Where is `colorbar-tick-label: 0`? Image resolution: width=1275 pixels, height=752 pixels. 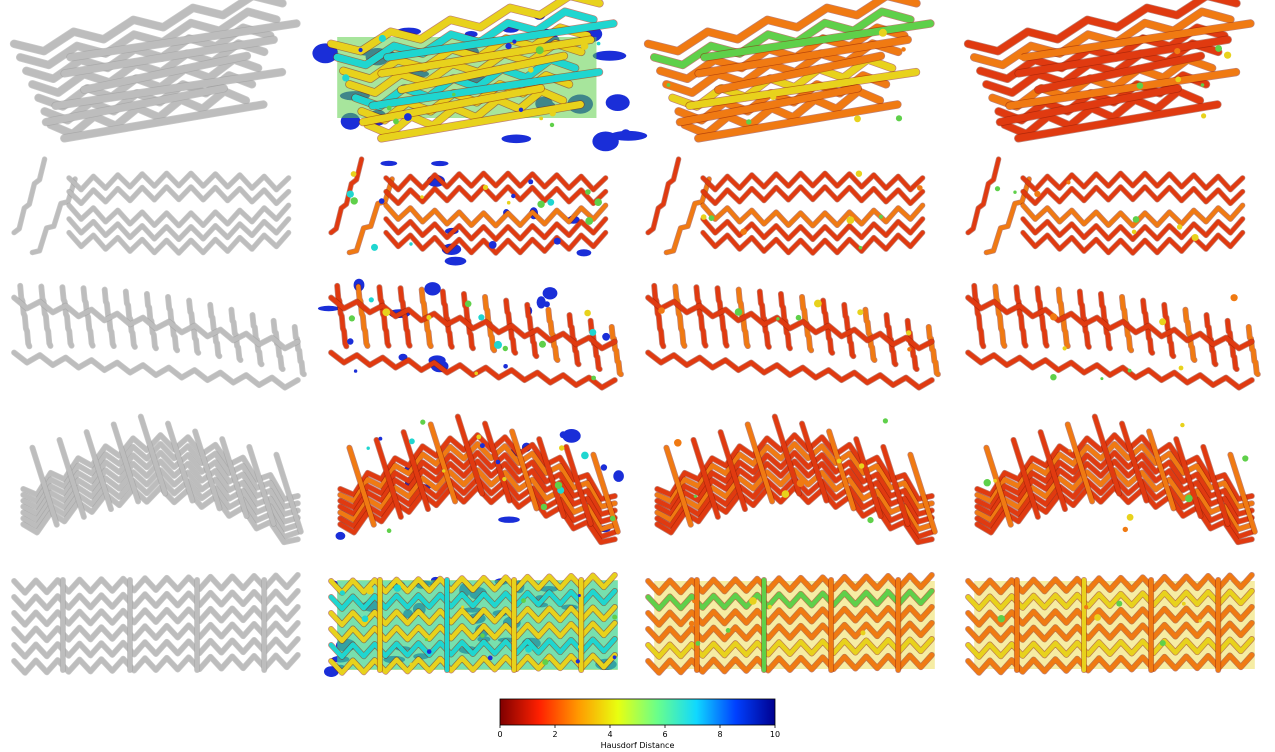 colorbar-tick-label: 0 is located at coordinates (499, 734).